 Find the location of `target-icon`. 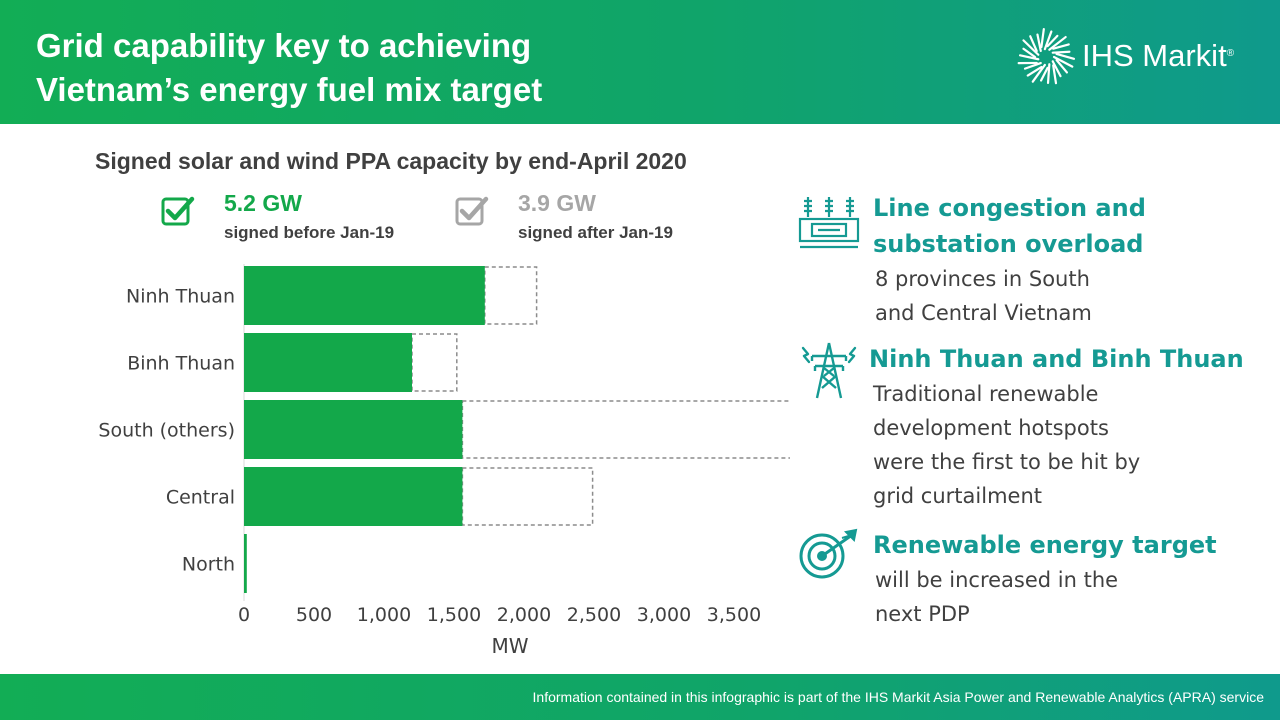

target-icon is located at coordinates (828, 553).